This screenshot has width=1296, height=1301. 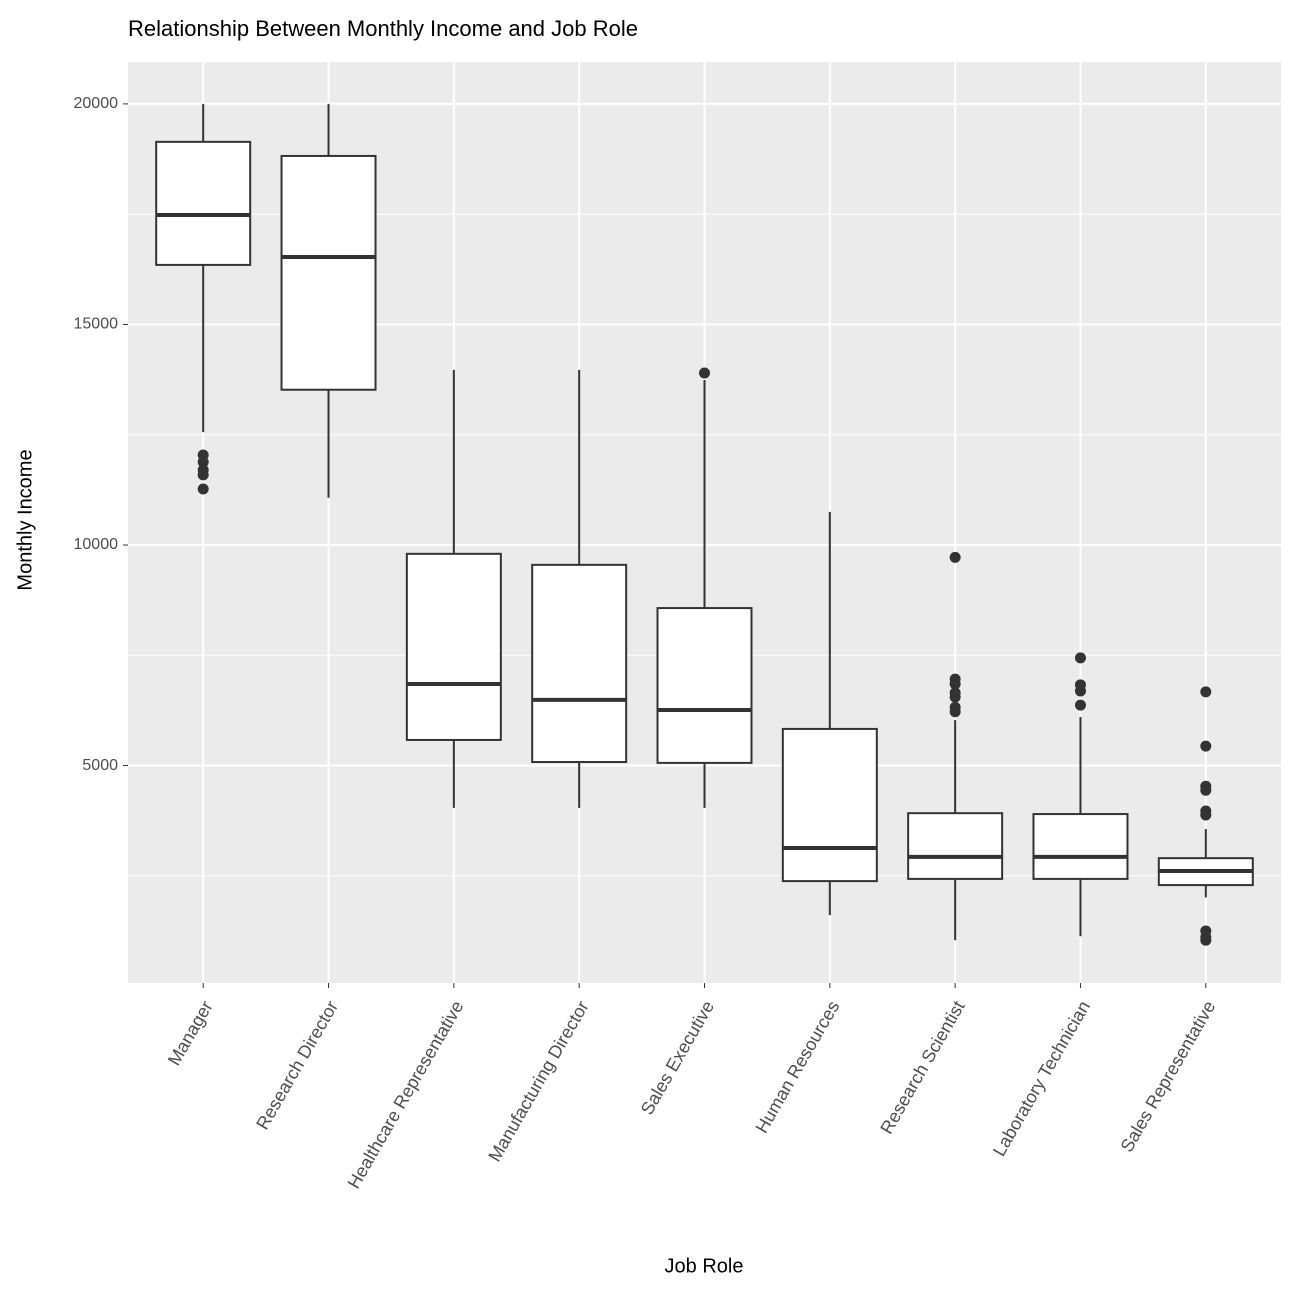 I want to click on x-tick-label: Healthcare Representative, so click(x=406, y=1094).